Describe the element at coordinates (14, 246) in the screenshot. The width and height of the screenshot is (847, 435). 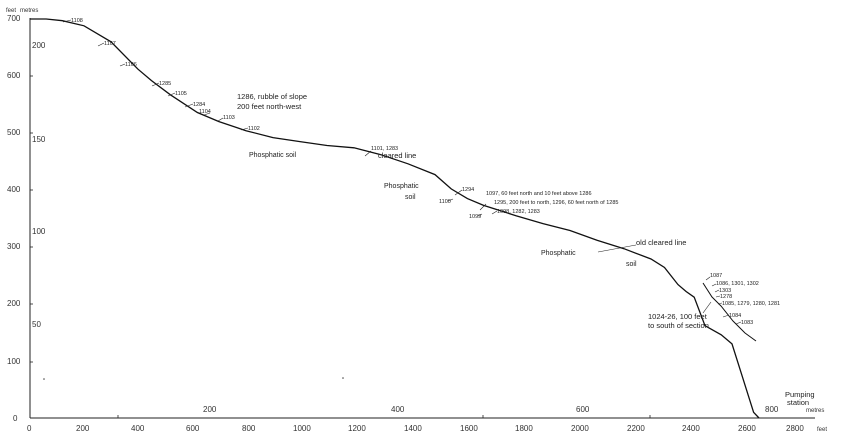
I see `y-tick-300: 300` at that location.